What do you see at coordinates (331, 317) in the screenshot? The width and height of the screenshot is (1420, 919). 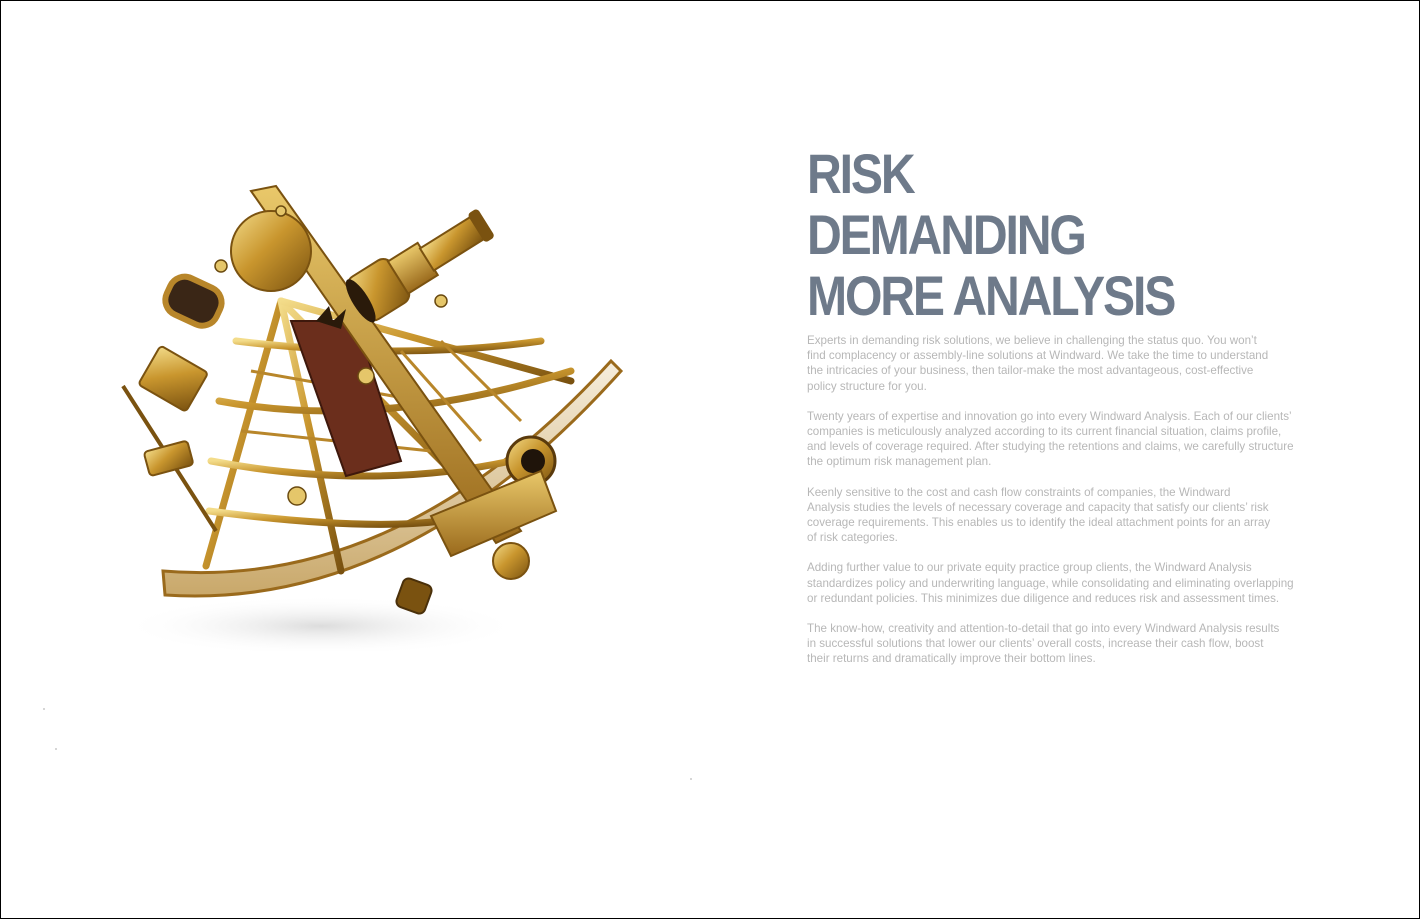 I see `sextant-arm-logo` at bounding box center [331, 317].